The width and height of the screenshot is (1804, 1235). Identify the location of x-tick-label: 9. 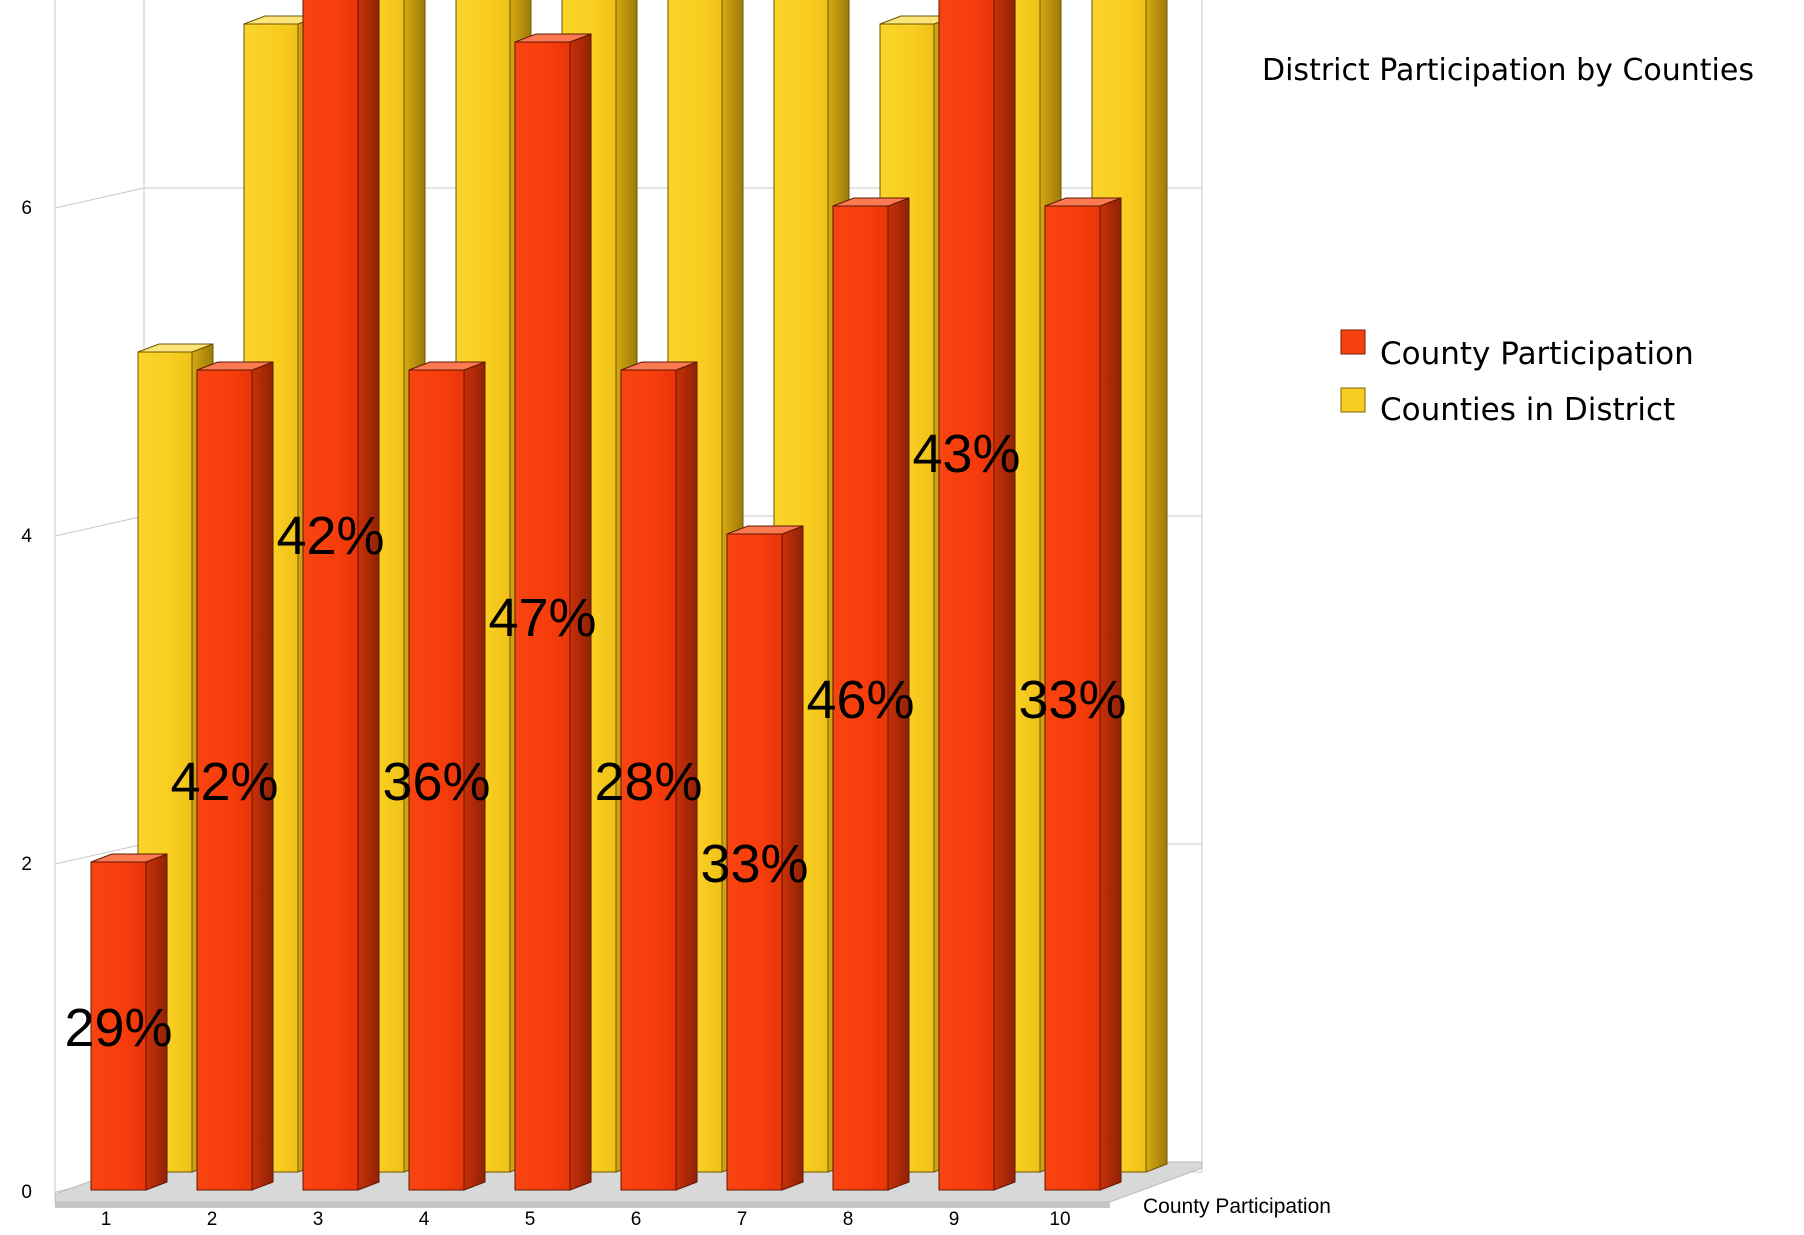
(954, 1219).